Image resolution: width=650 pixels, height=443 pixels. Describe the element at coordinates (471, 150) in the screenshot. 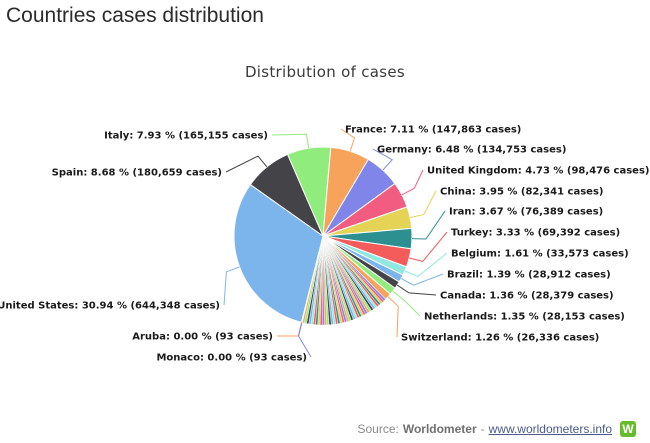

I see `label-germany: Germany: 6.48 % (134,753 cases)` at that location.